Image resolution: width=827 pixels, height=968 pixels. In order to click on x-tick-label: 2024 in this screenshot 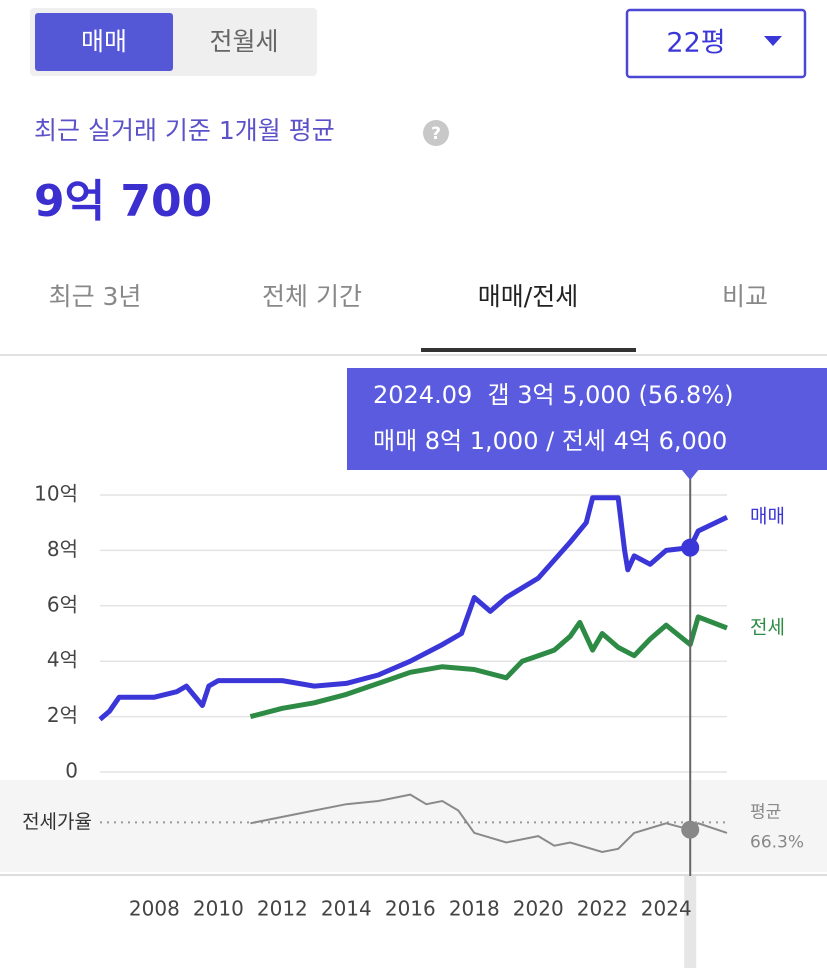, I will do `click(666, 909)`.